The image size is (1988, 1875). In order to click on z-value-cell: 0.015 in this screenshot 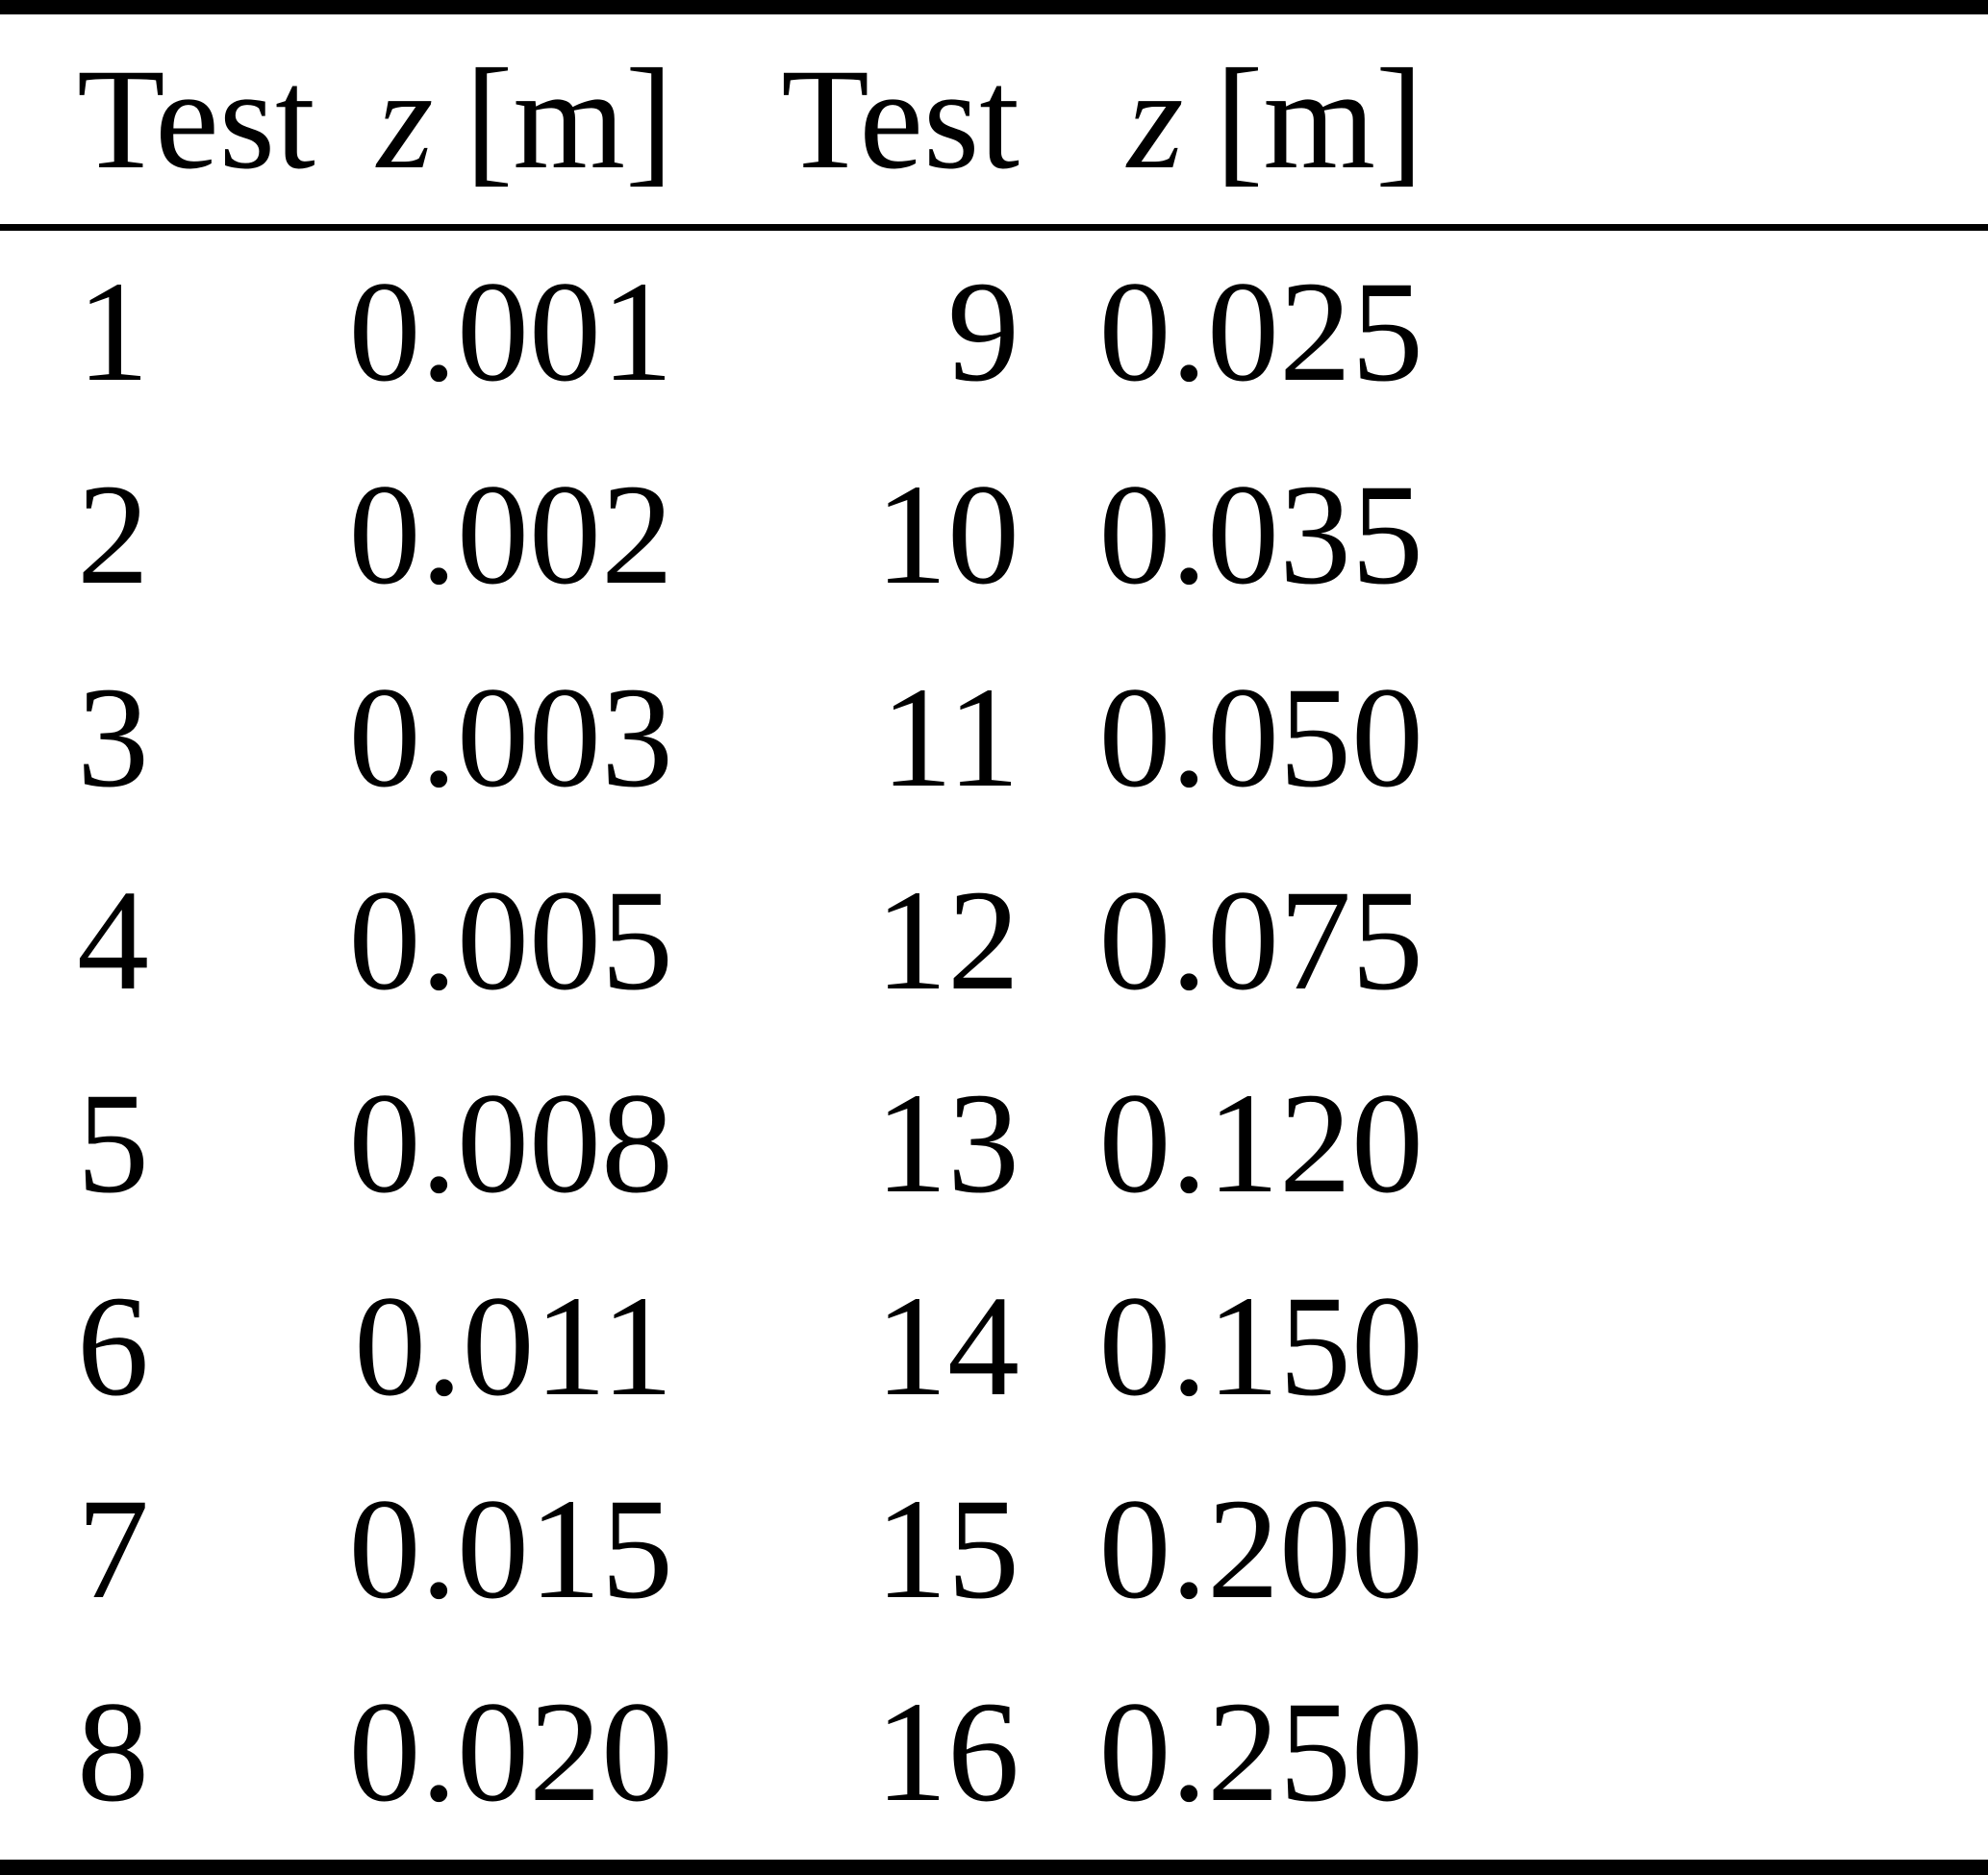, I will do `click(511, 1549)`.